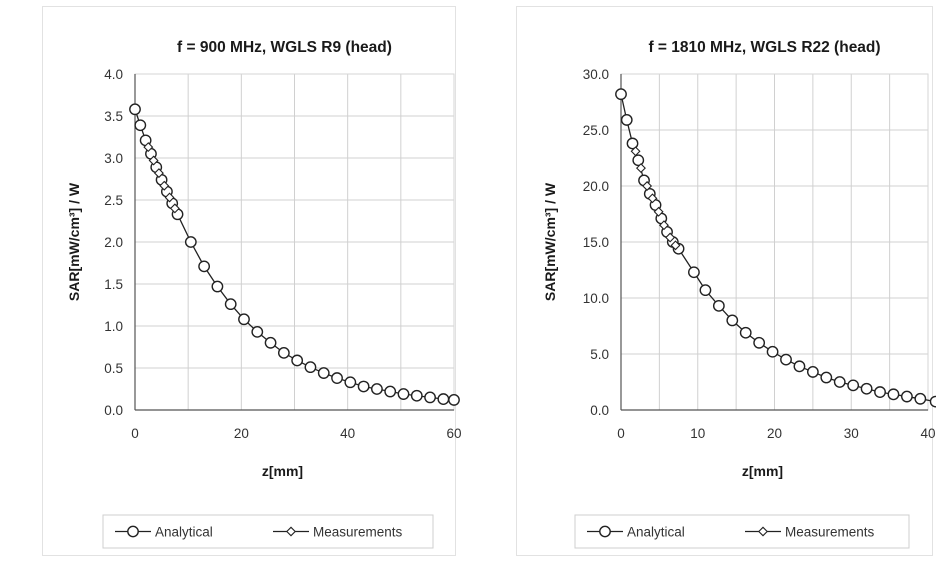 This screenshot has height=562, width=937. What do you see at coordinates (74, 241) in the screenshot?
I see `y-axis-title: SAR[mW/cm³] / W` at bounding box center [74, 241].